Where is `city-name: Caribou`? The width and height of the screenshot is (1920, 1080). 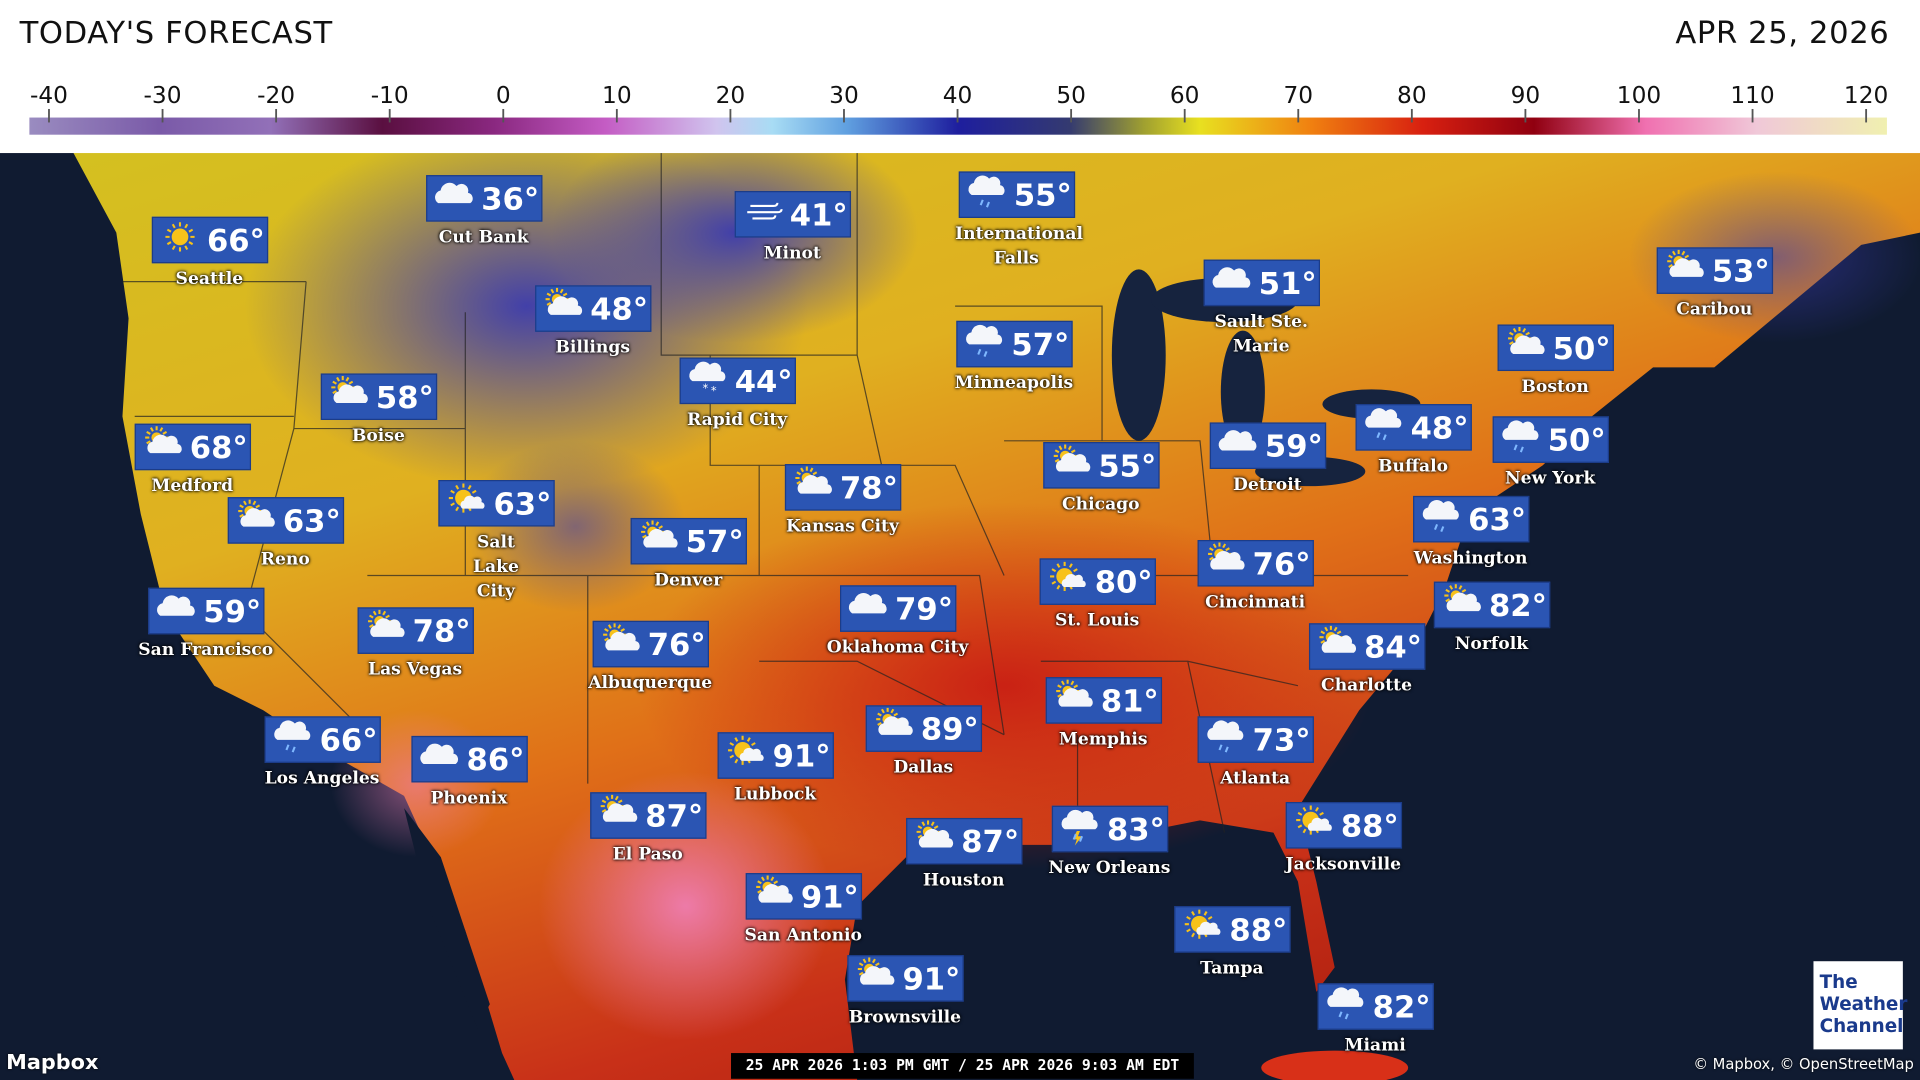 city-name: Caribou is located at coordinates (1714, 310).